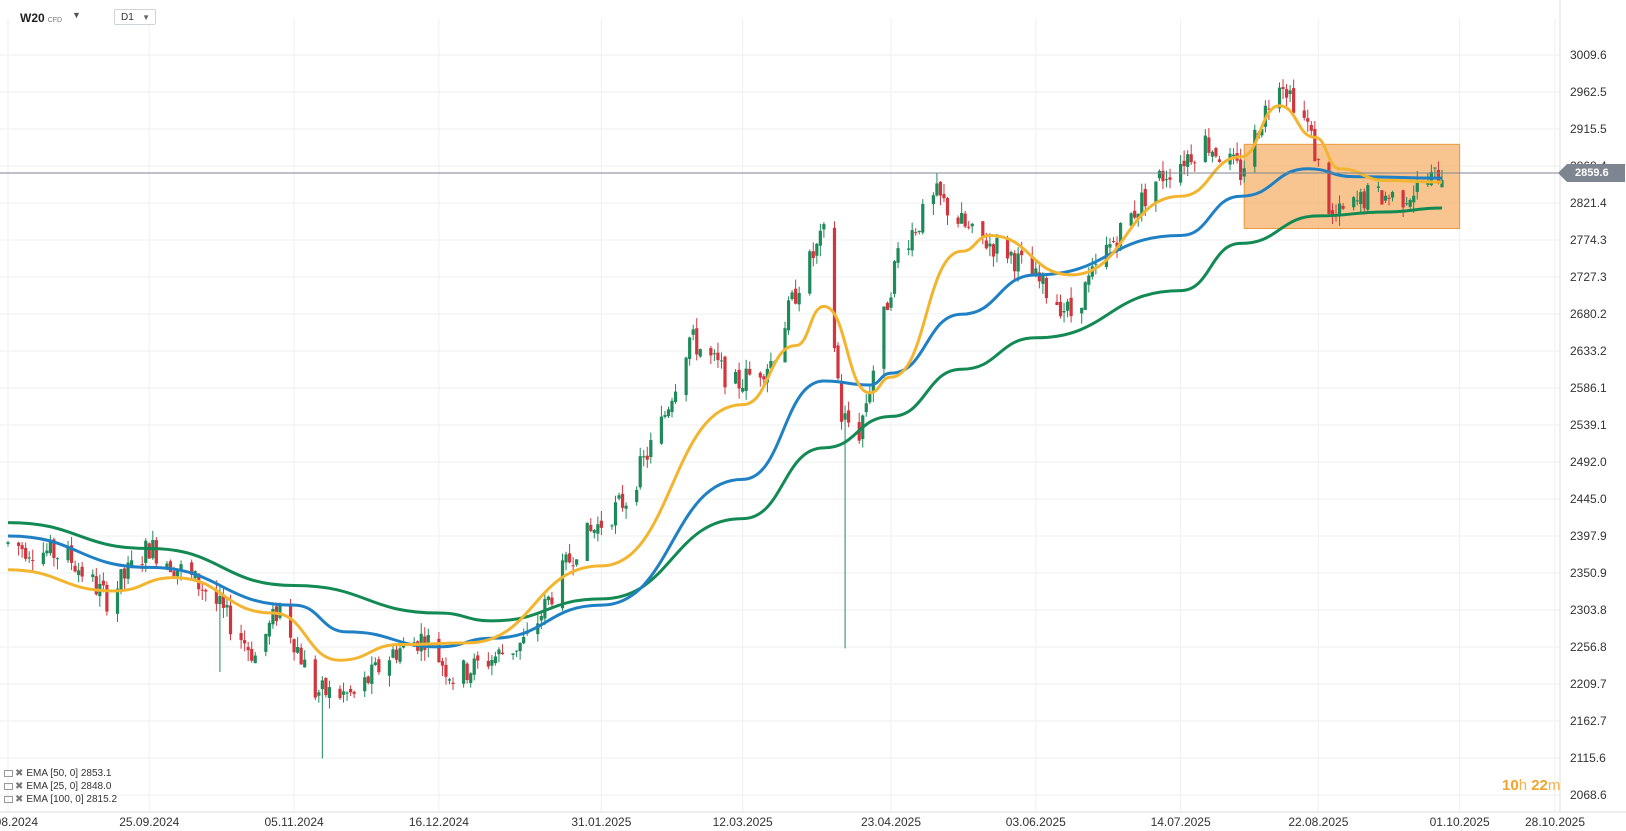  I want to click on x-tick-label: 16.12.2024, so click(439, 822).